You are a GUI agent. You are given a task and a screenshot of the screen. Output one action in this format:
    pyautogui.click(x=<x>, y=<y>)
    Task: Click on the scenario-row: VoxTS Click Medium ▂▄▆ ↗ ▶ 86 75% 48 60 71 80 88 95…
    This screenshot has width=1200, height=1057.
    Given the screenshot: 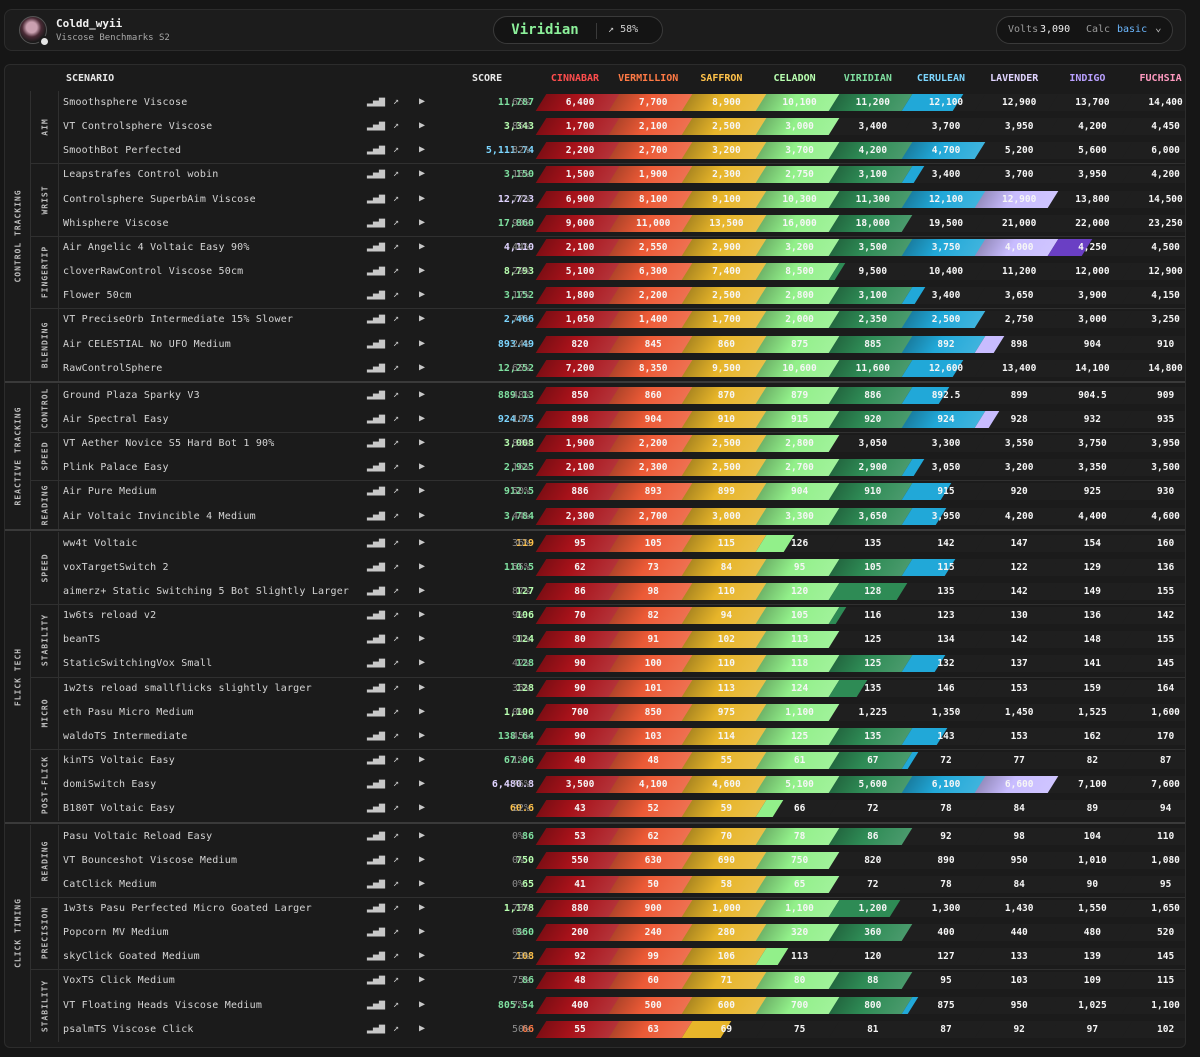 What is the action you would take?
    pyautogui.click(x=622, y=981)
    